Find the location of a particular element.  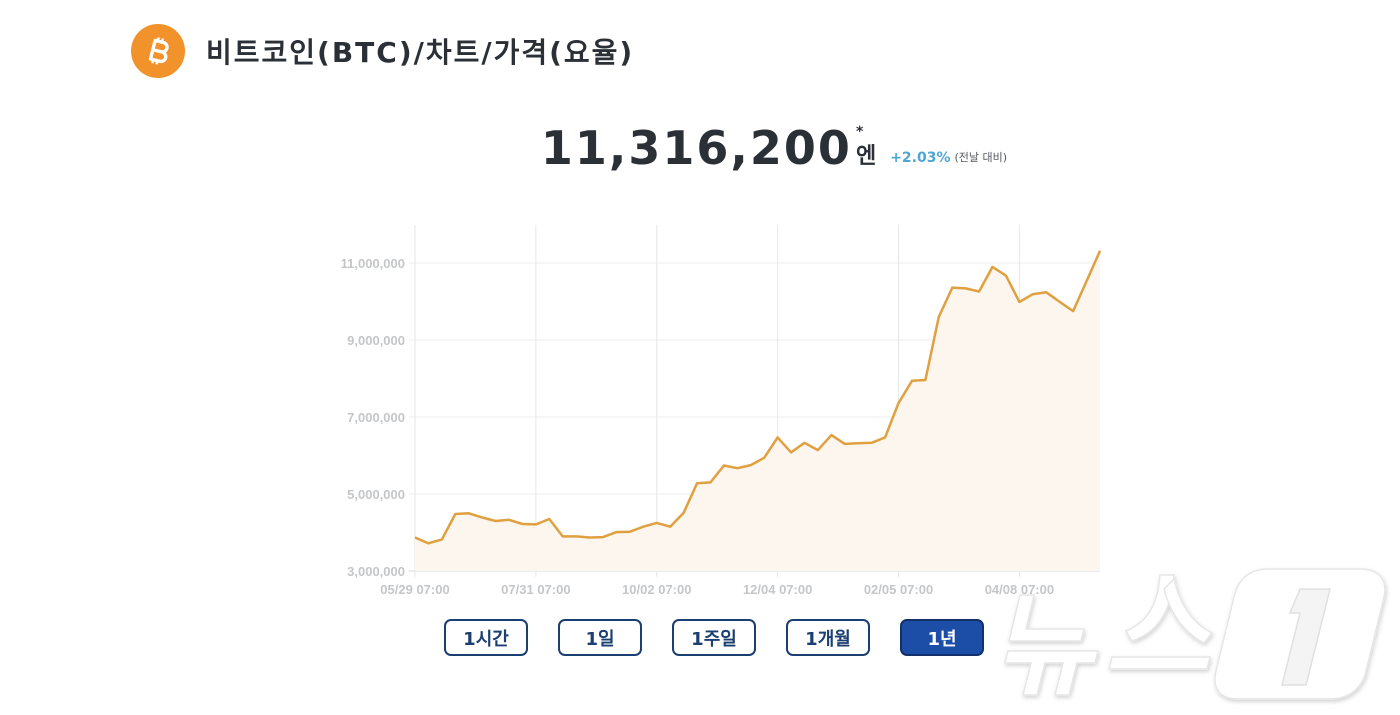

price-change-note: (전날 대비) is located at coordinates (981, 157).